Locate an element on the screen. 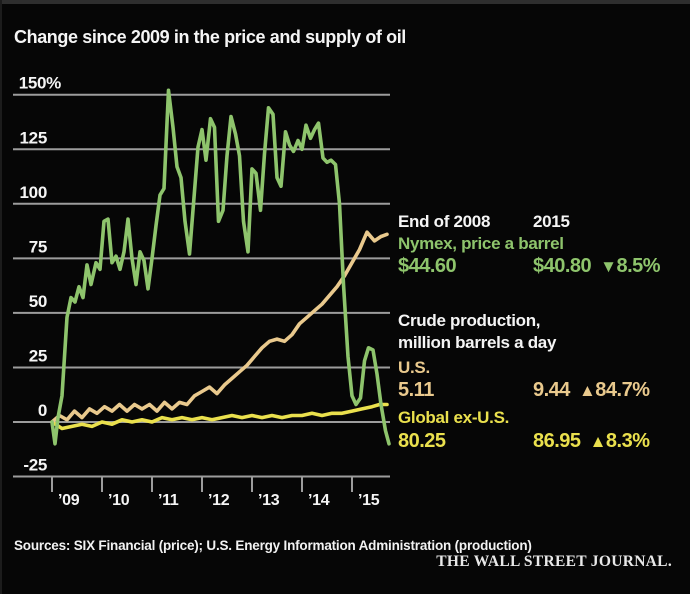  crude-heading-text1: Crude production, is located at coordinates (469, 320).